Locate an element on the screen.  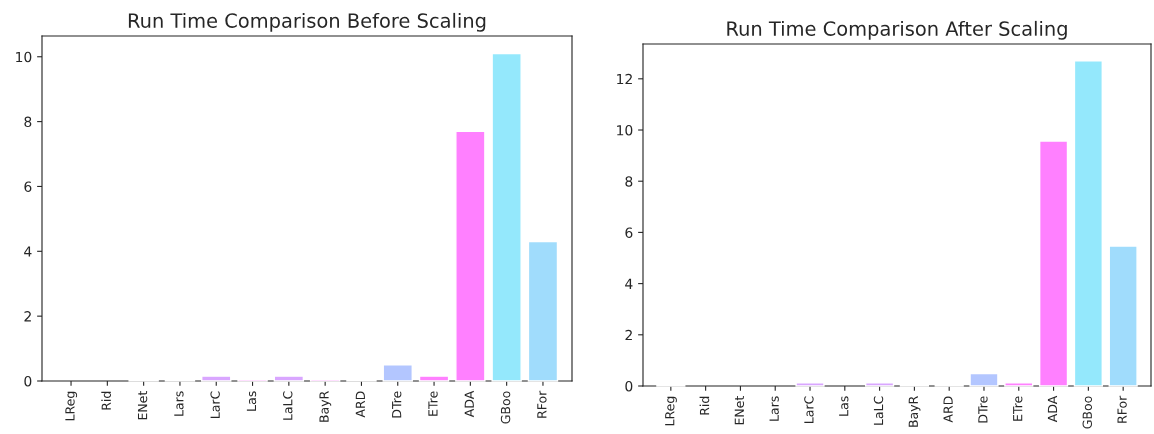
y-tick-label: 12 is located at coordinates (624, 79).